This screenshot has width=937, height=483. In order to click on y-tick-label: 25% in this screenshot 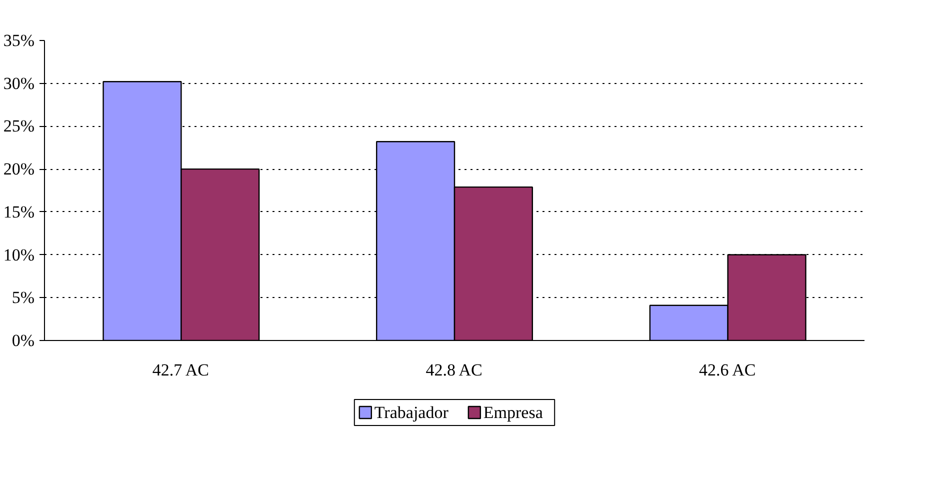, I will do `click(19, 126)`.